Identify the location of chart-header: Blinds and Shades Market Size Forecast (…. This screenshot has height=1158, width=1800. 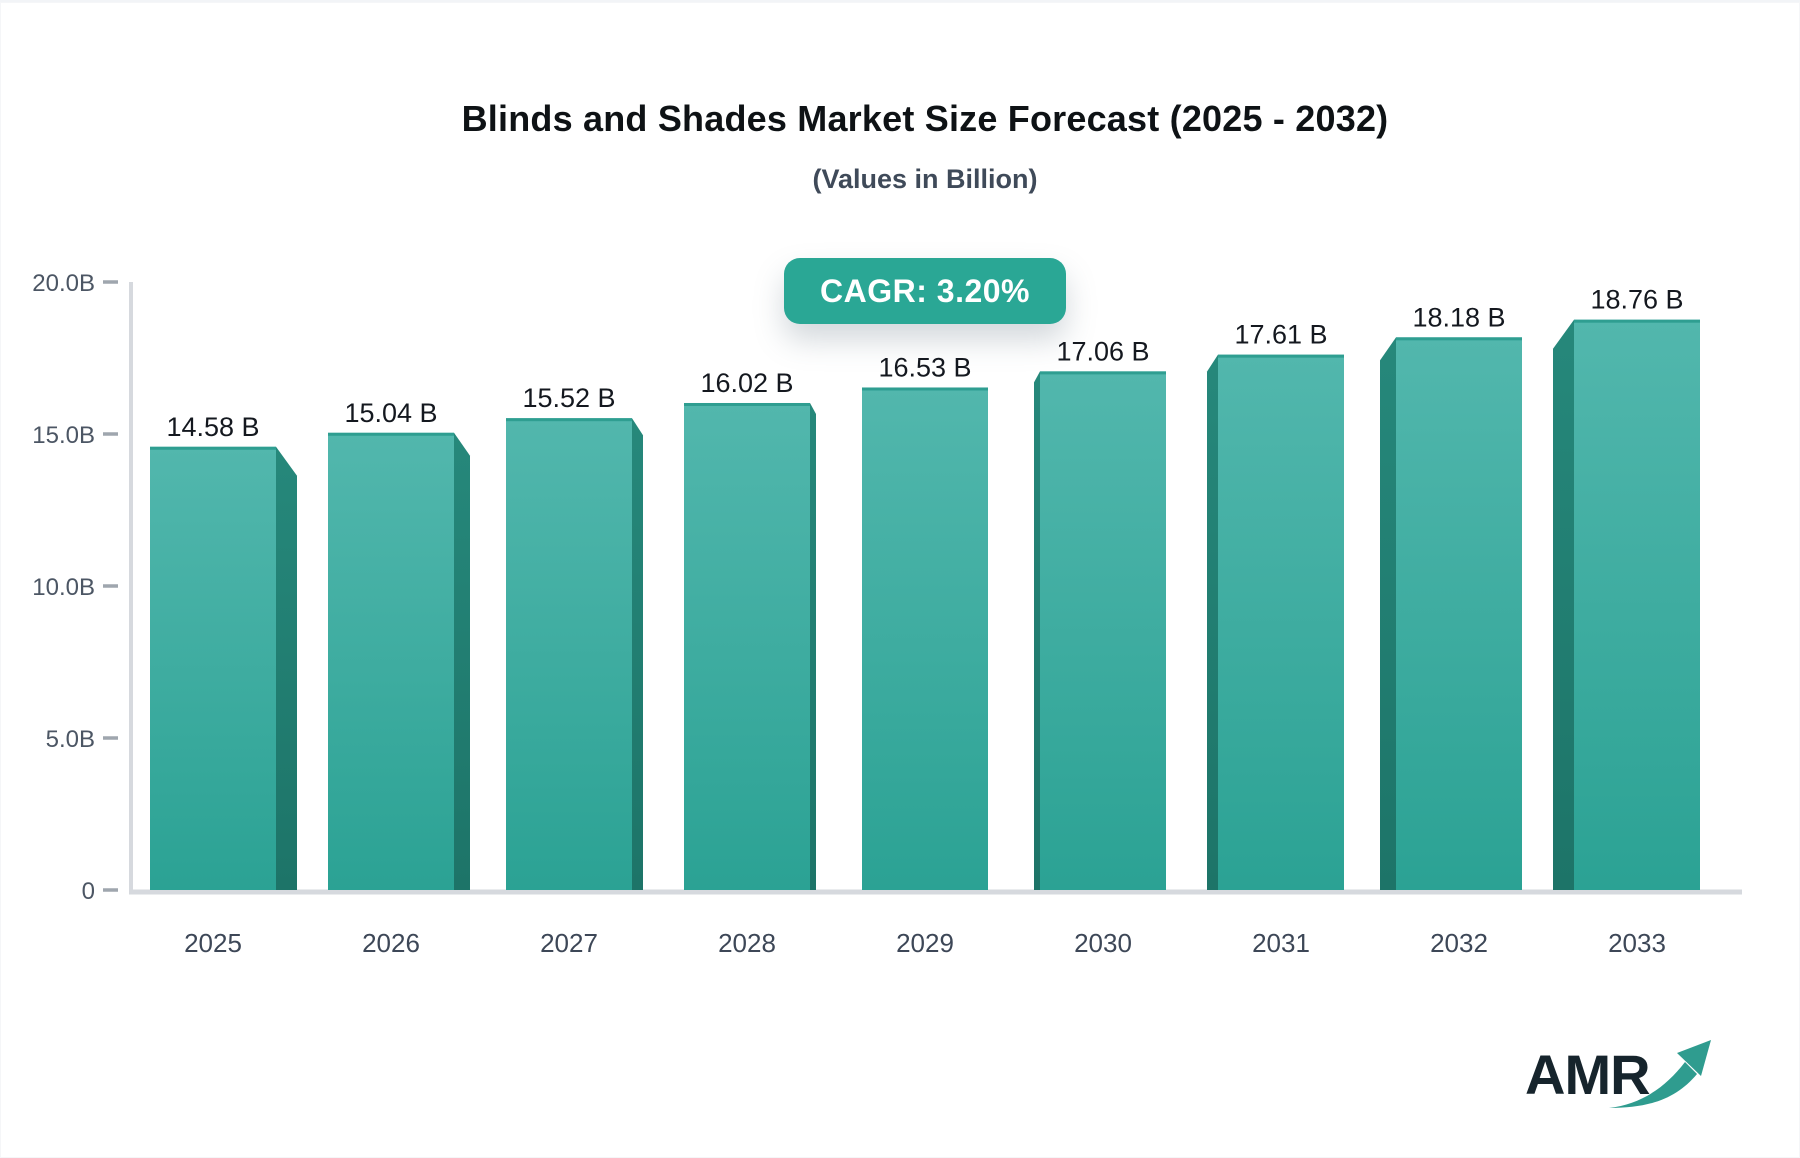
(912, 146).